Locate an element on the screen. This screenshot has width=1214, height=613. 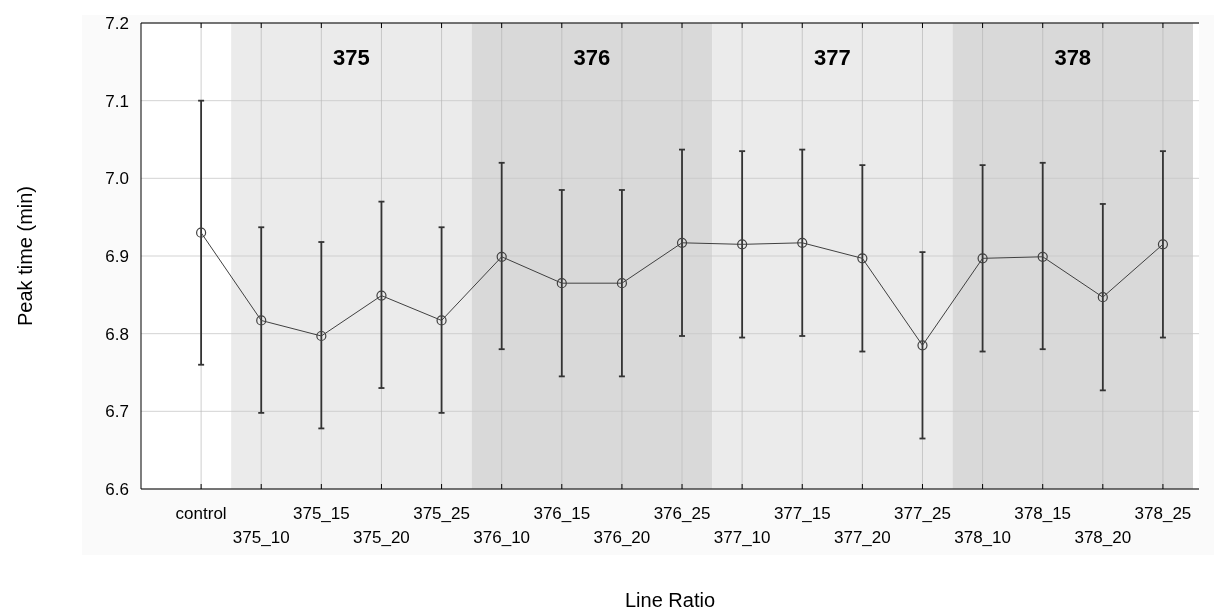
x-tick-label: 375_25 is located at coordinates (441, 513).